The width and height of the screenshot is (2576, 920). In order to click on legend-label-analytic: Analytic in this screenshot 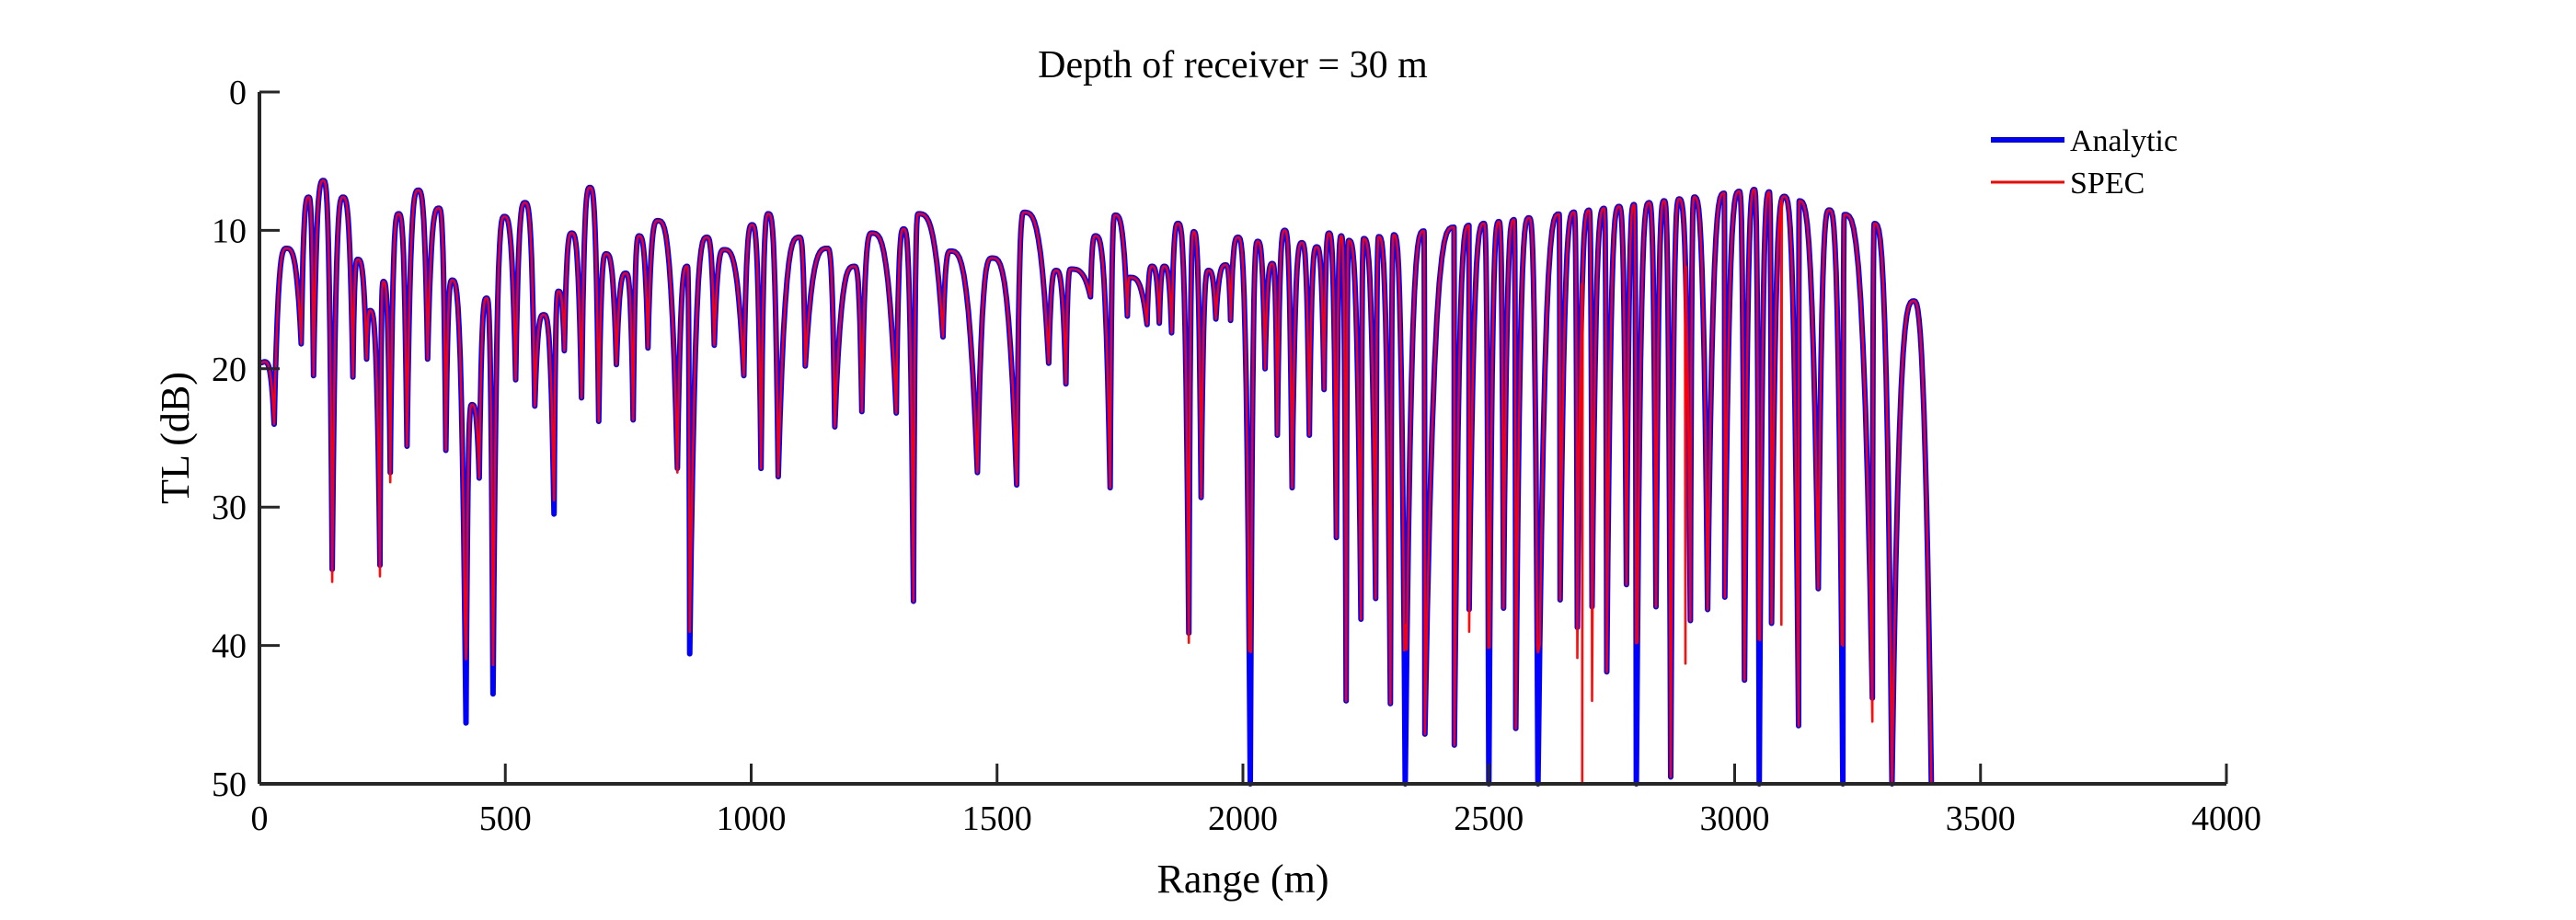, I will do `click(2124, 141)`.